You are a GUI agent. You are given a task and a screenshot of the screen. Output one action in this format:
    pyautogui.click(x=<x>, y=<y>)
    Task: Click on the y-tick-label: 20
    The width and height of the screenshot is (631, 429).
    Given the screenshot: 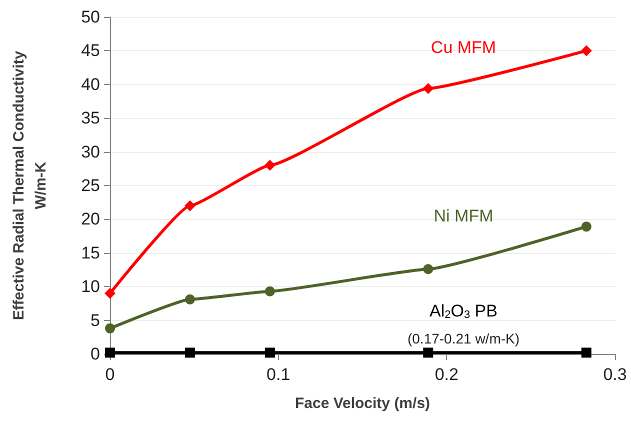 What is the action you would take?
    pyautogui.click(x=90, y=219)
    